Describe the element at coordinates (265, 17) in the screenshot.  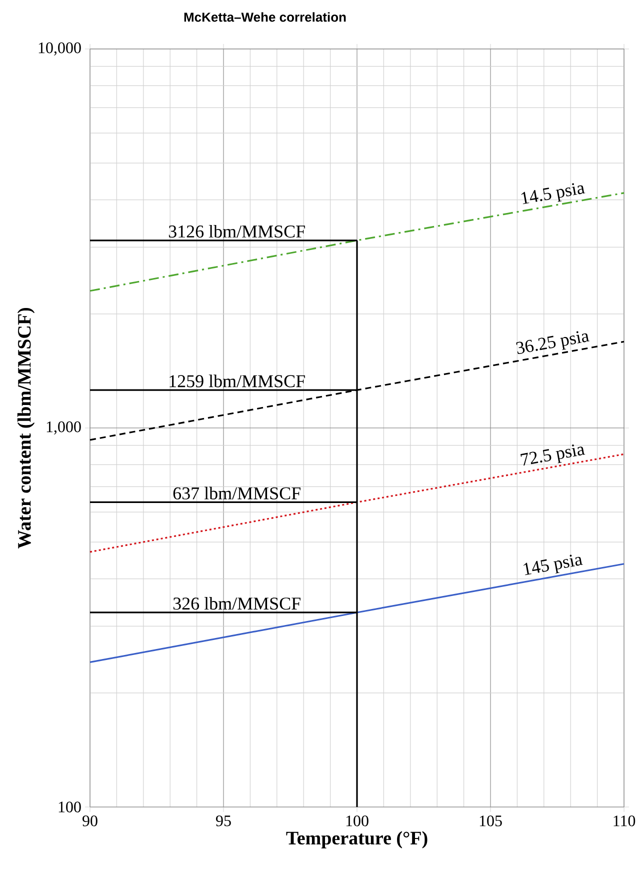
I see `chart-title: McKetta–Wehe correlation` at that location.